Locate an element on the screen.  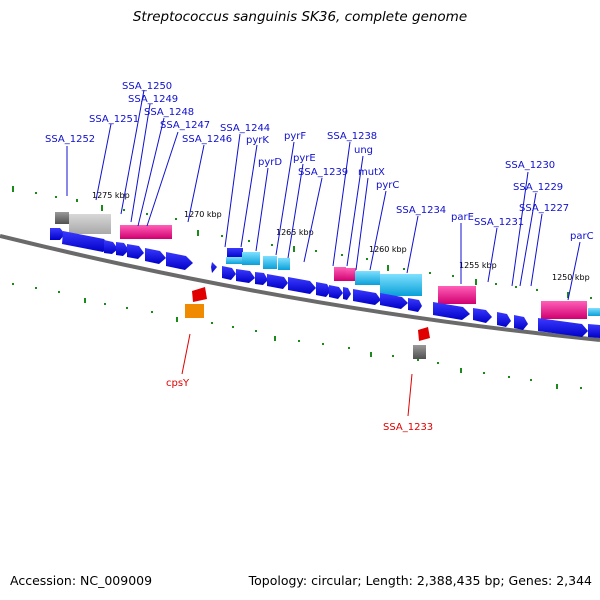
ssa1233-feature-red is located at coordinates (424, 334).